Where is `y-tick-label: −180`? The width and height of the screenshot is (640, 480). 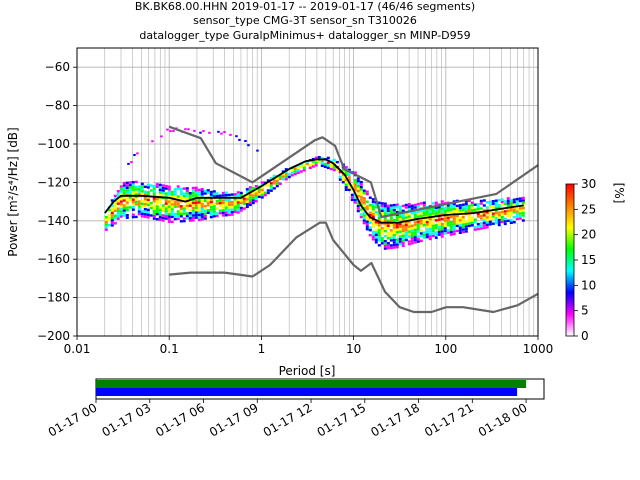
y-tick-label: −180 is located at coordinates (53, 298).